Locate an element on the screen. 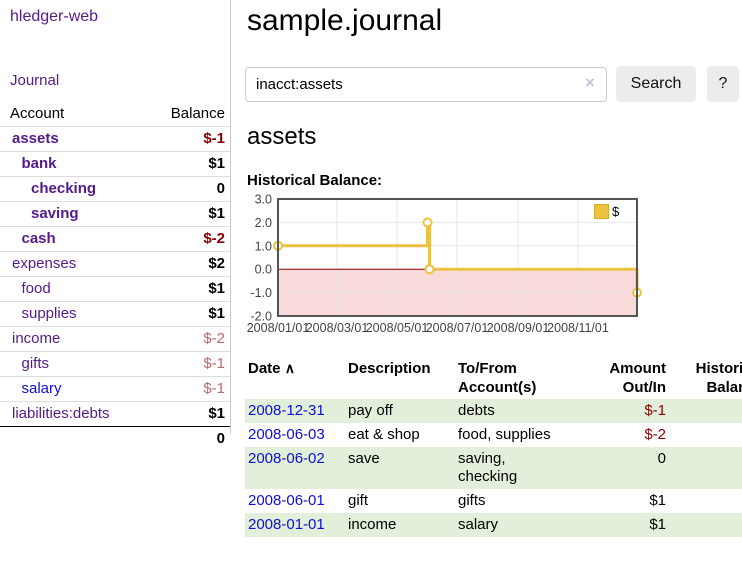 The height and width of the screenshot is (582, 742). register-balance: $1 is located at coordinates (705, 525).